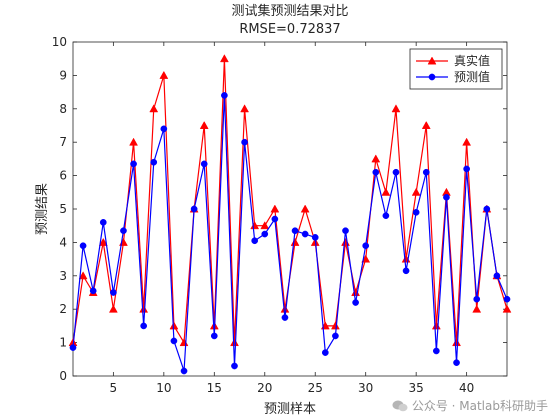 The height and width of the screenshot is (420, 560). What do you see at coordinates (472, 60) in the screenshot?
I see `legend-label-1: 真实值` at bounding box center [472, 60].